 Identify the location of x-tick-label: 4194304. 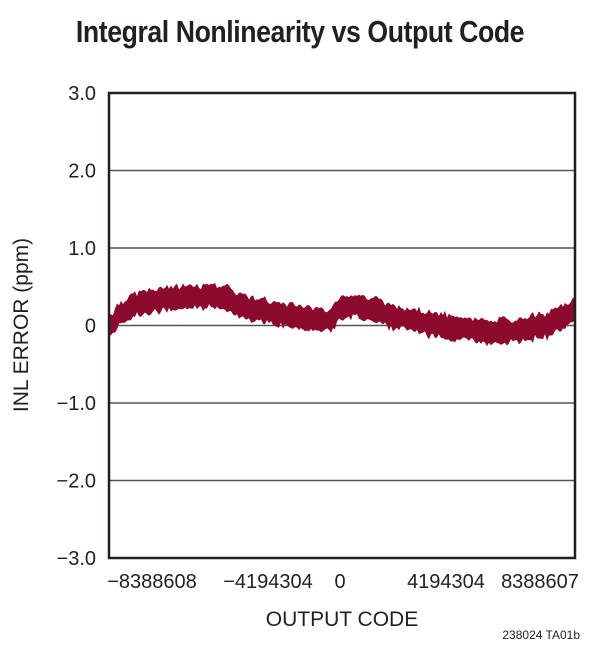
(446, 582).